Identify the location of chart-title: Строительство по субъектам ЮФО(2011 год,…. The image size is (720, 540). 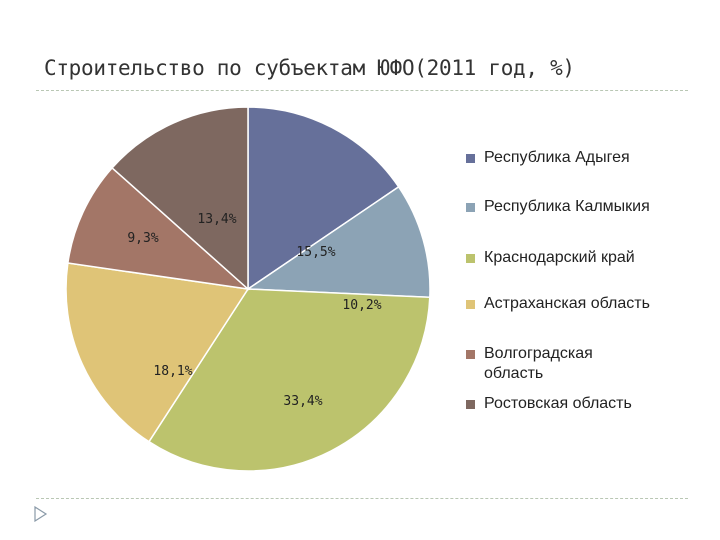
(309, 68).